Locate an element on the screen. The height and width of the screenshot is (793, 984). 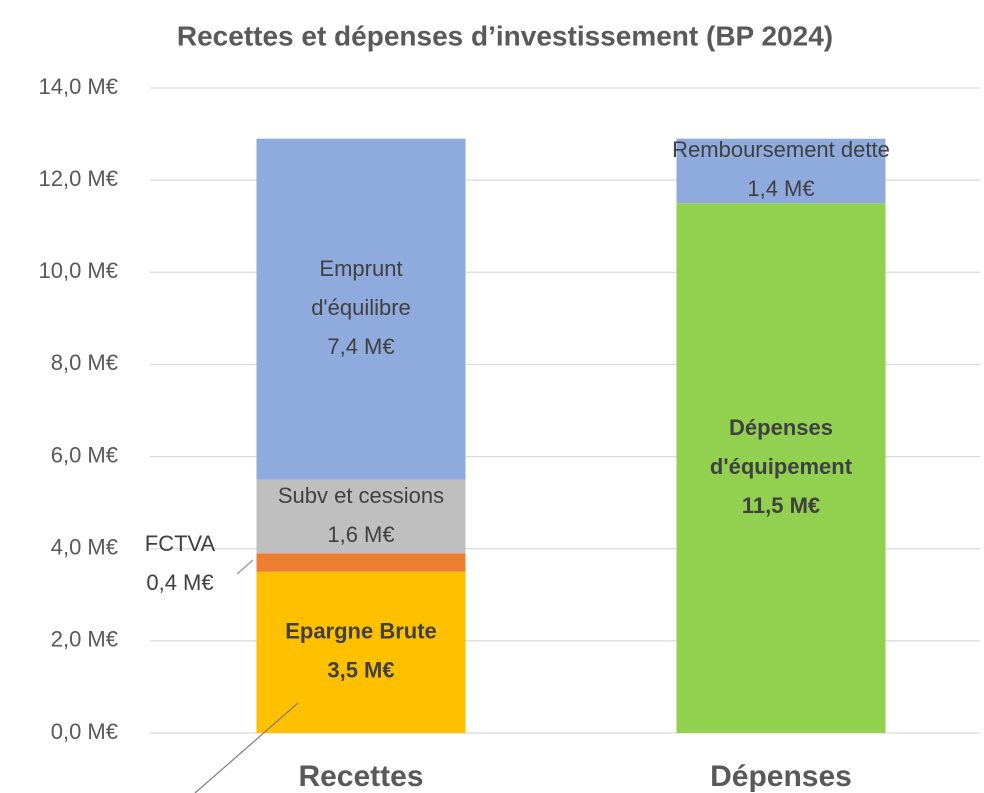
segment-name: Dépenses d'équipement is located at coordinates (781, 447).